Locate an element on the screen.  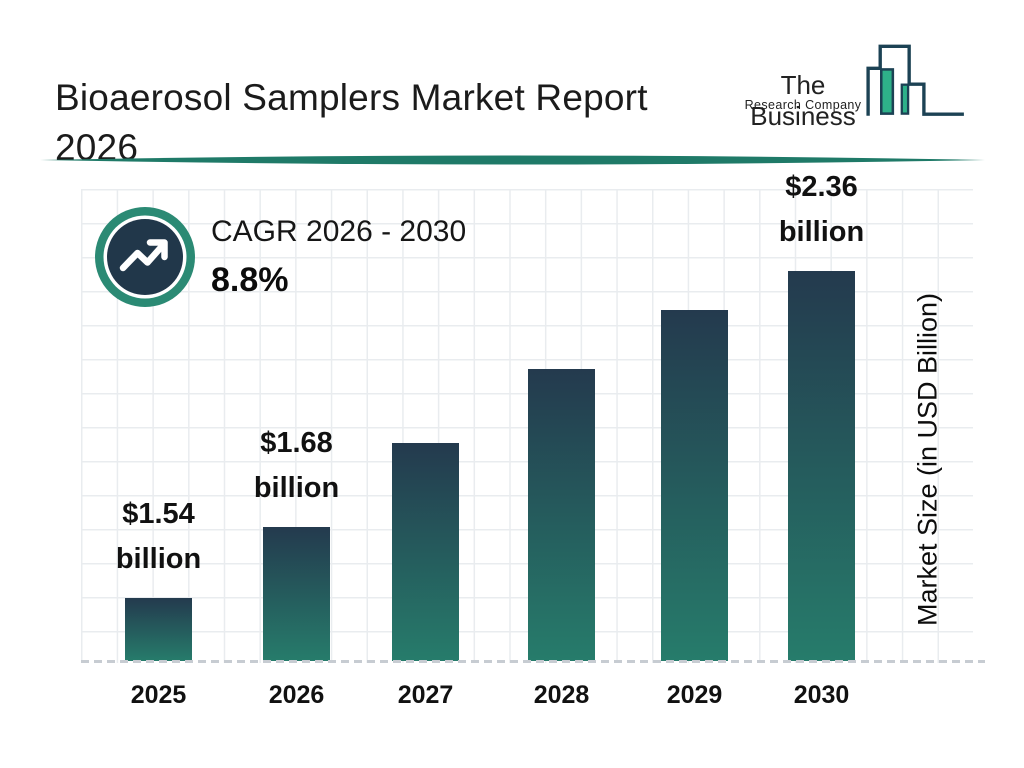
bar-value-label-2030: $2.36 billion is located at coordinates (822, 210).